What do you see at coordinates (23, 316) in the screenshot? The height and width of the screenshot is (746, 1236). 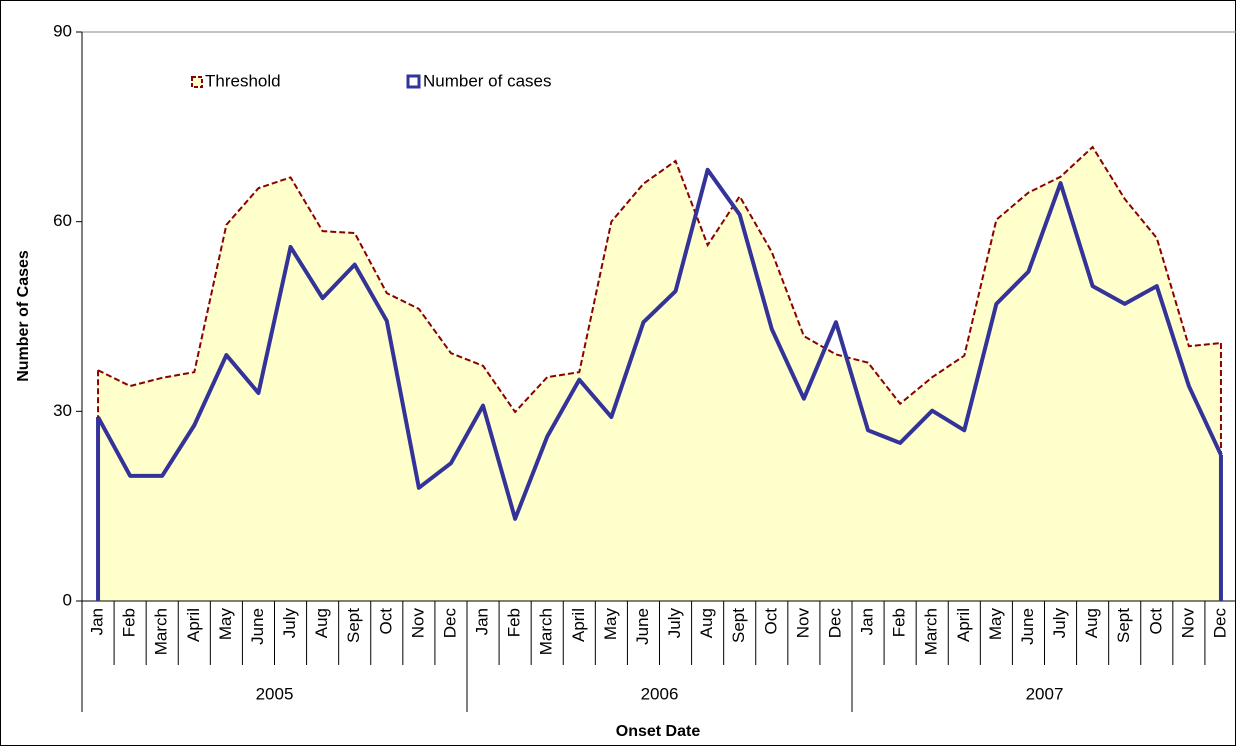 I see `y-axis-title: Number of Cases` at bounding box center [23, 316].